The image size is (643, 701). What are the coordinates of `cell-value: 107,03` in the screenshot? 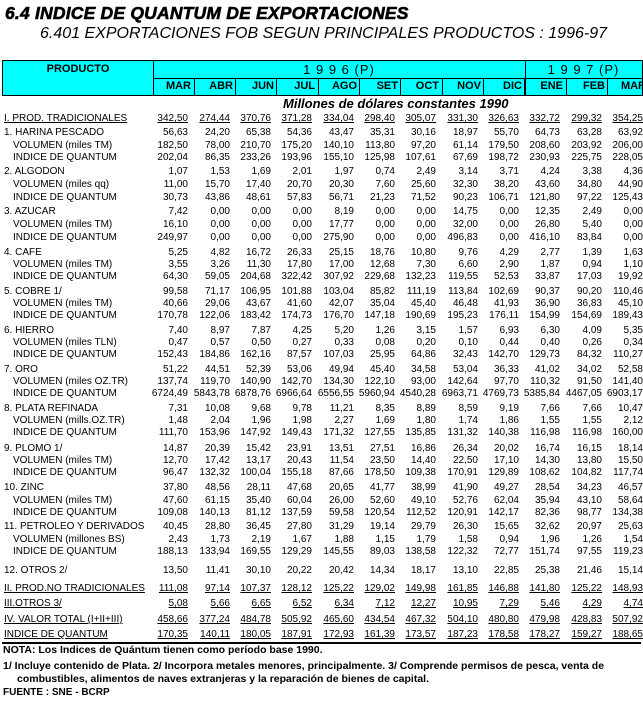 It's located at (338, 354).